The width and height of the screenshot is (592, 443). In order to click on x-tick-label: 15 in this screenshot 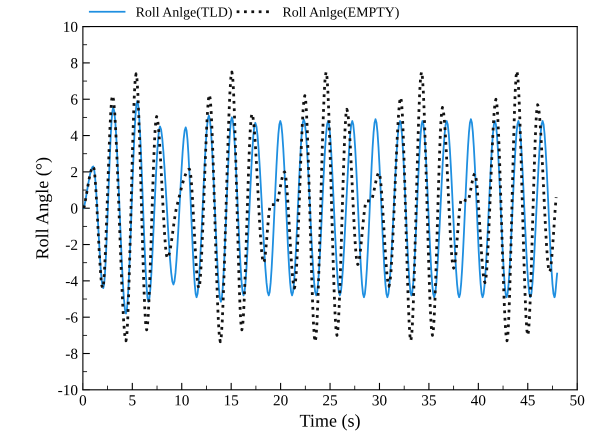, I will do `click(231, 400)`.